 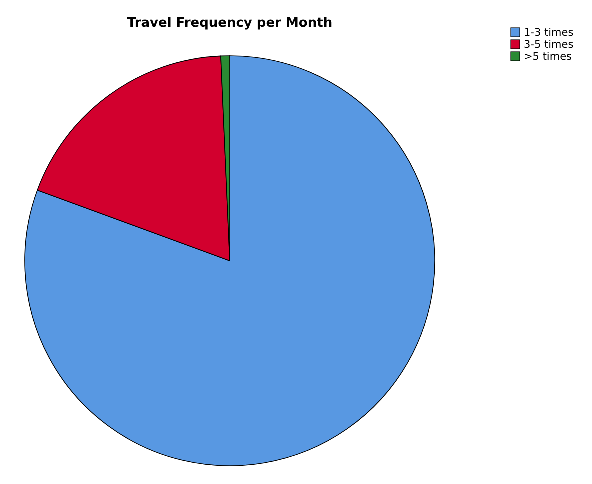 What do you see at coordinates (549, 33) in the screenshot?
I see `legend-label: 1-3 times` at bounding box center [549, 33].